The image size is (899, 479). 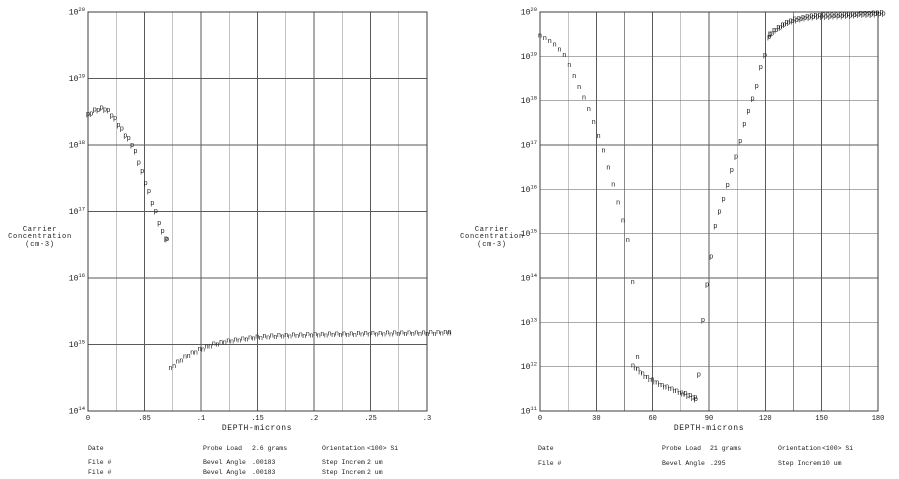 I want to click on x-tick-label: .15, so click(x=257, y=419).